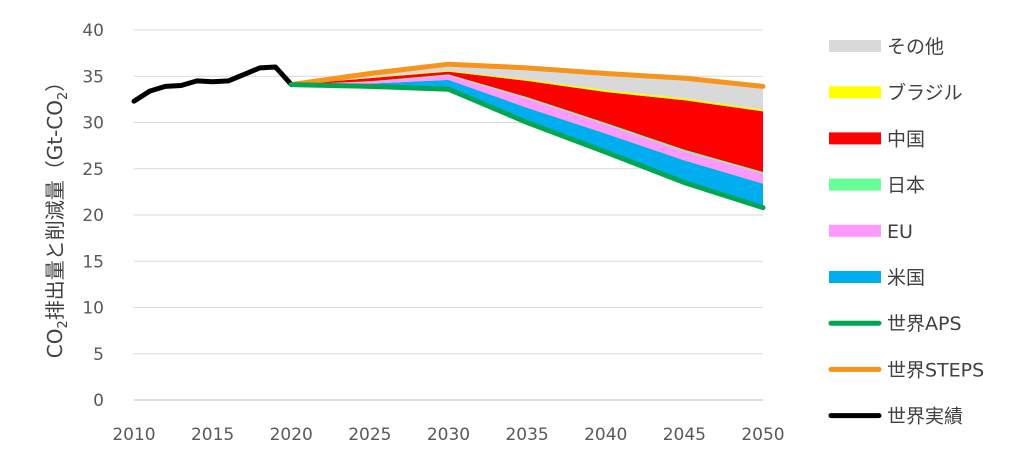  Describe the element at coordinates (448, 435) in the screenshot. I see `x-tick-label: 2030` at that location.